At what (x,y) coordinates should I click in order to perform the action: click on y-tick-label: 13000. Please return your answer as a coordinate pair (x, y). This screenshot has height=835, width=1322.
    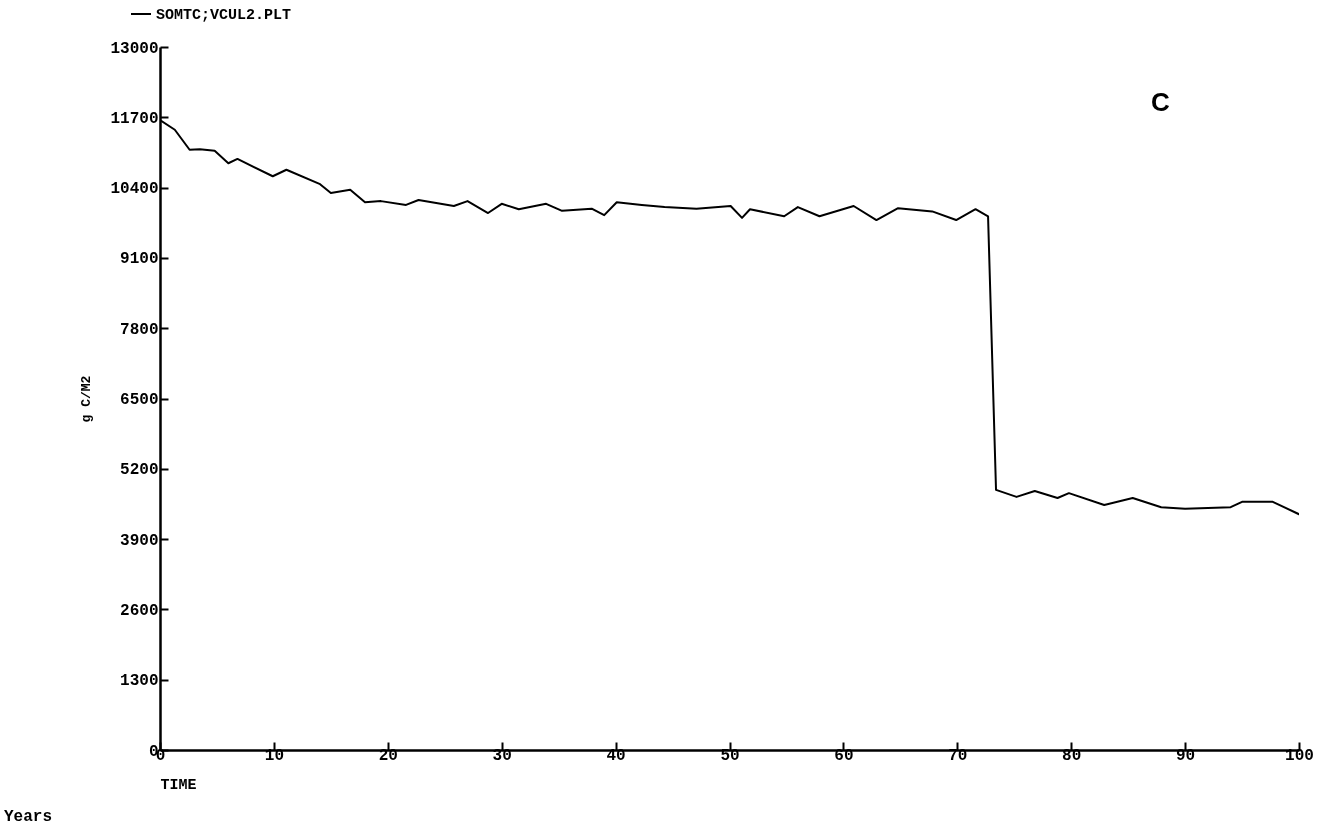
    Looking at the image, I should click on (134, 48).